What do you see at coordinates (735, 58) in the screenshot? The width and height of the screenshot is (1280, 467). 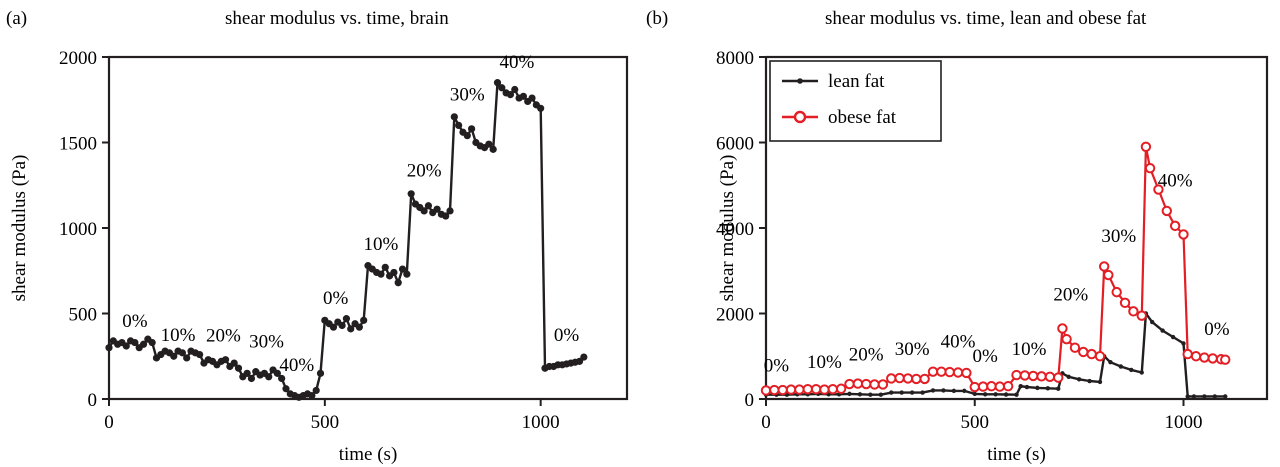 I see `y-tick-label: 8000` at bounding box center [735, 58].